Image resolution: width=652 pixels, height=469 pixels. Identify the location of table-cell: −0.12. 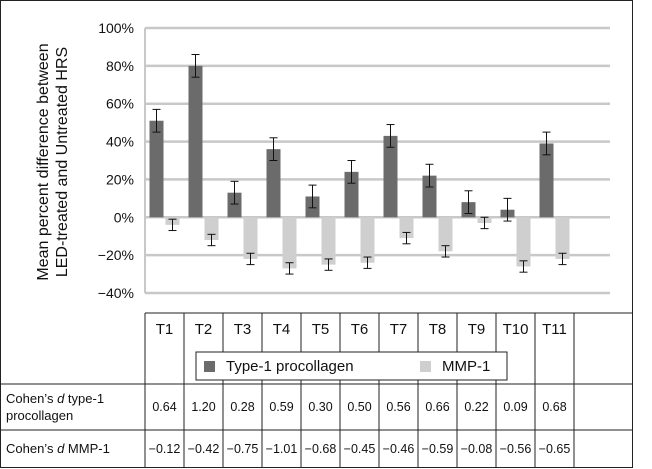
(165, 449).